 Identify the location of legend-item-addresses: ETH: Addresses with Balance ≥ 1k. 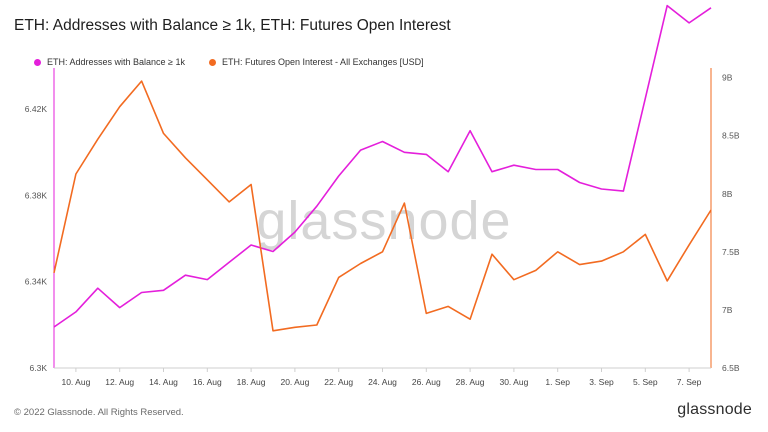
(109, 62).